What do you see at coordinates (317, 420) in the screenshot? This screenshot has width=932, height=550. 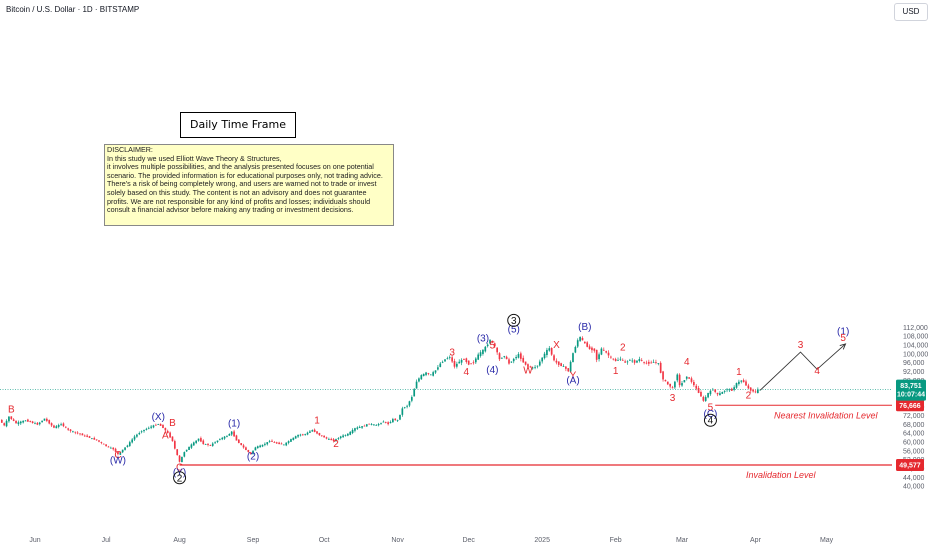 I see `wave-label: 1` at bounding box center [317, 420].